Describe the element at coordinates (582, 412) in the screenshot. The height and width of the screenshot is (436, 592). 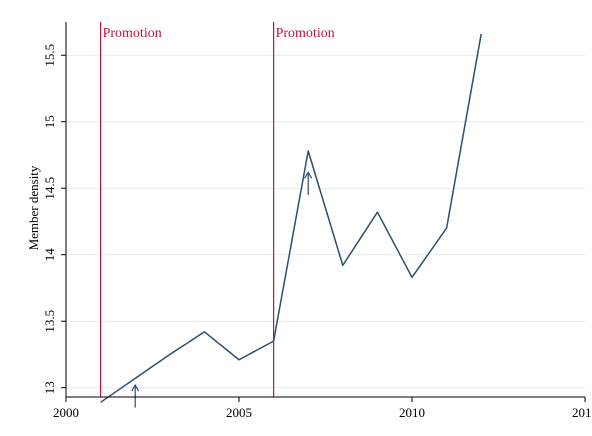
I see `x-tick-label: 2015` at that location.